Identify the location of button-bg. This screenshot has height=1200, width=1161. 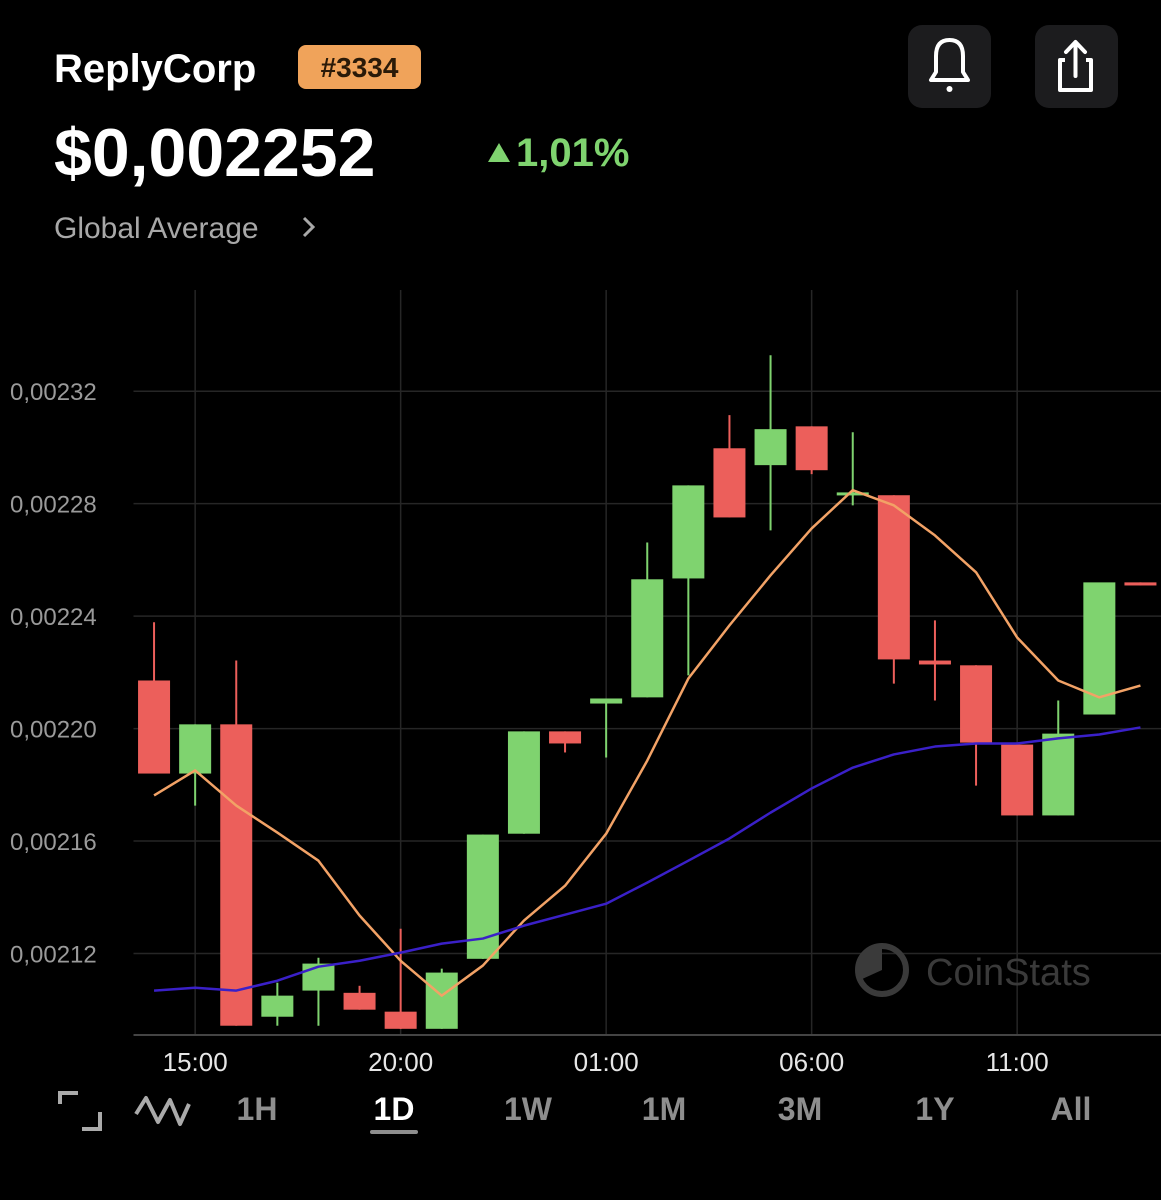
(949, 66).